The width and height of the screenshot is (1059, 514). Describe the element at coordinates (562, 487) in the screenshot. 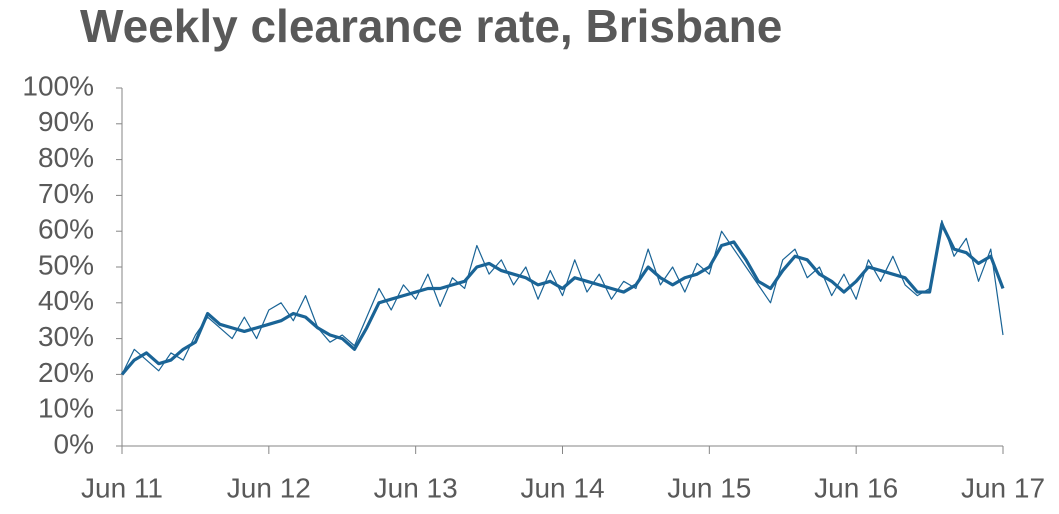

I see `x-tick-label: Jun 14` at that location.